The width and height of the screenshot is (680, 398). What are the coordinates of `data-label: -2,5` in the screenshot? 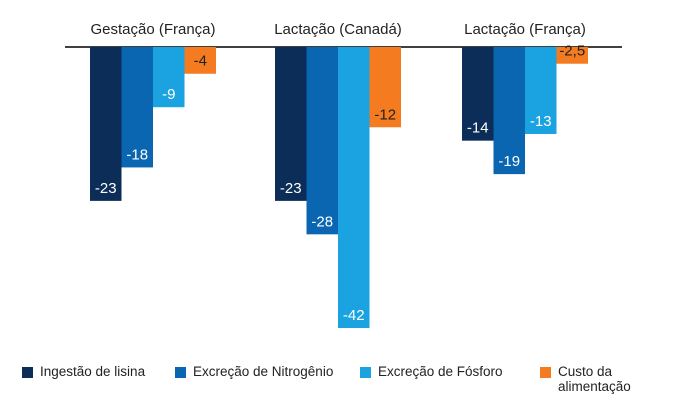 It's located at (572, 51).